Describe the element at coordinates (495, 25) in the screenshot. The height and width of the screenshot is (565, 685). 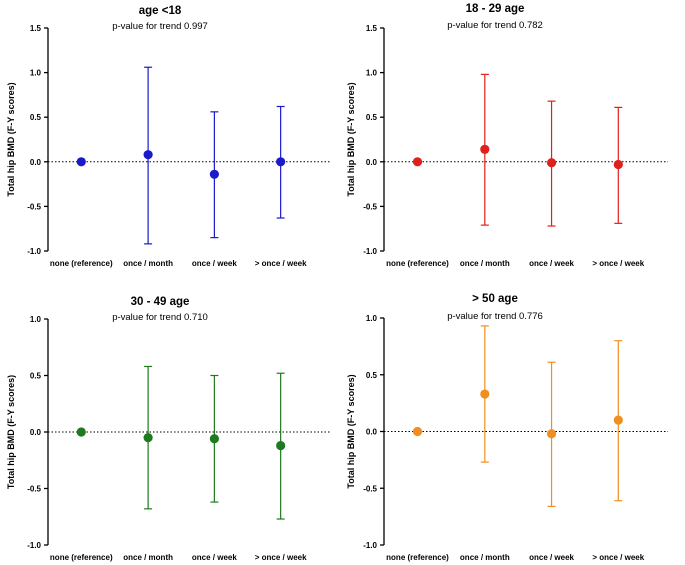
I see `chart-subtitle: p-value for trend 0.782` at that location.